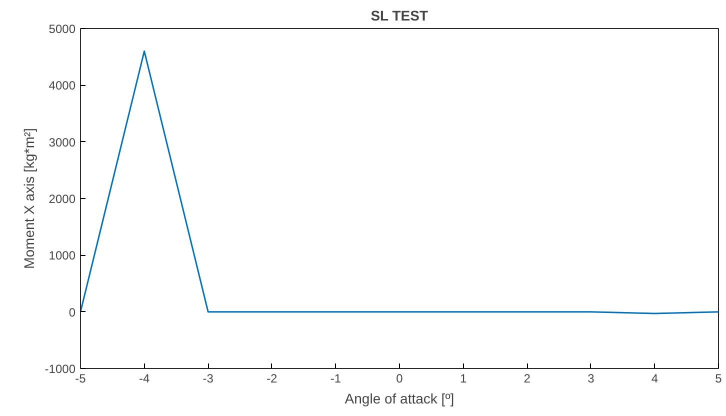 The height and width of the screenshot is (416, 726). What do you see at coordinates (463, 379) in the screenshot?
I see `x-tick-label: 1` at bounding box center [463, 379].